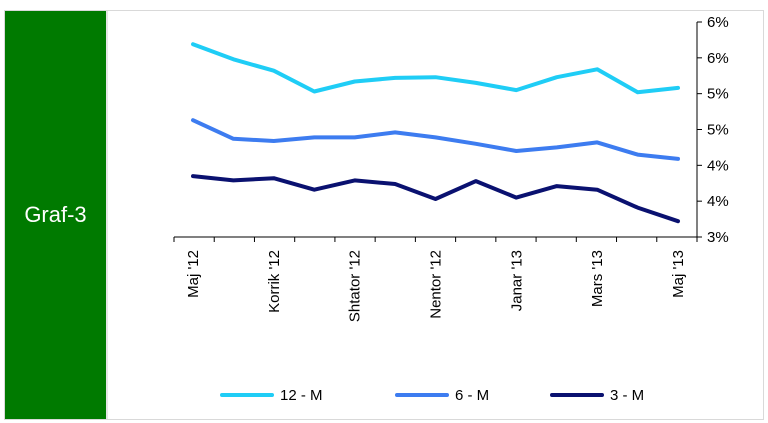  Describe the element at coordinates (627, 395) in the screenshot. I see `legend-label-3: 3 - M` at that location.